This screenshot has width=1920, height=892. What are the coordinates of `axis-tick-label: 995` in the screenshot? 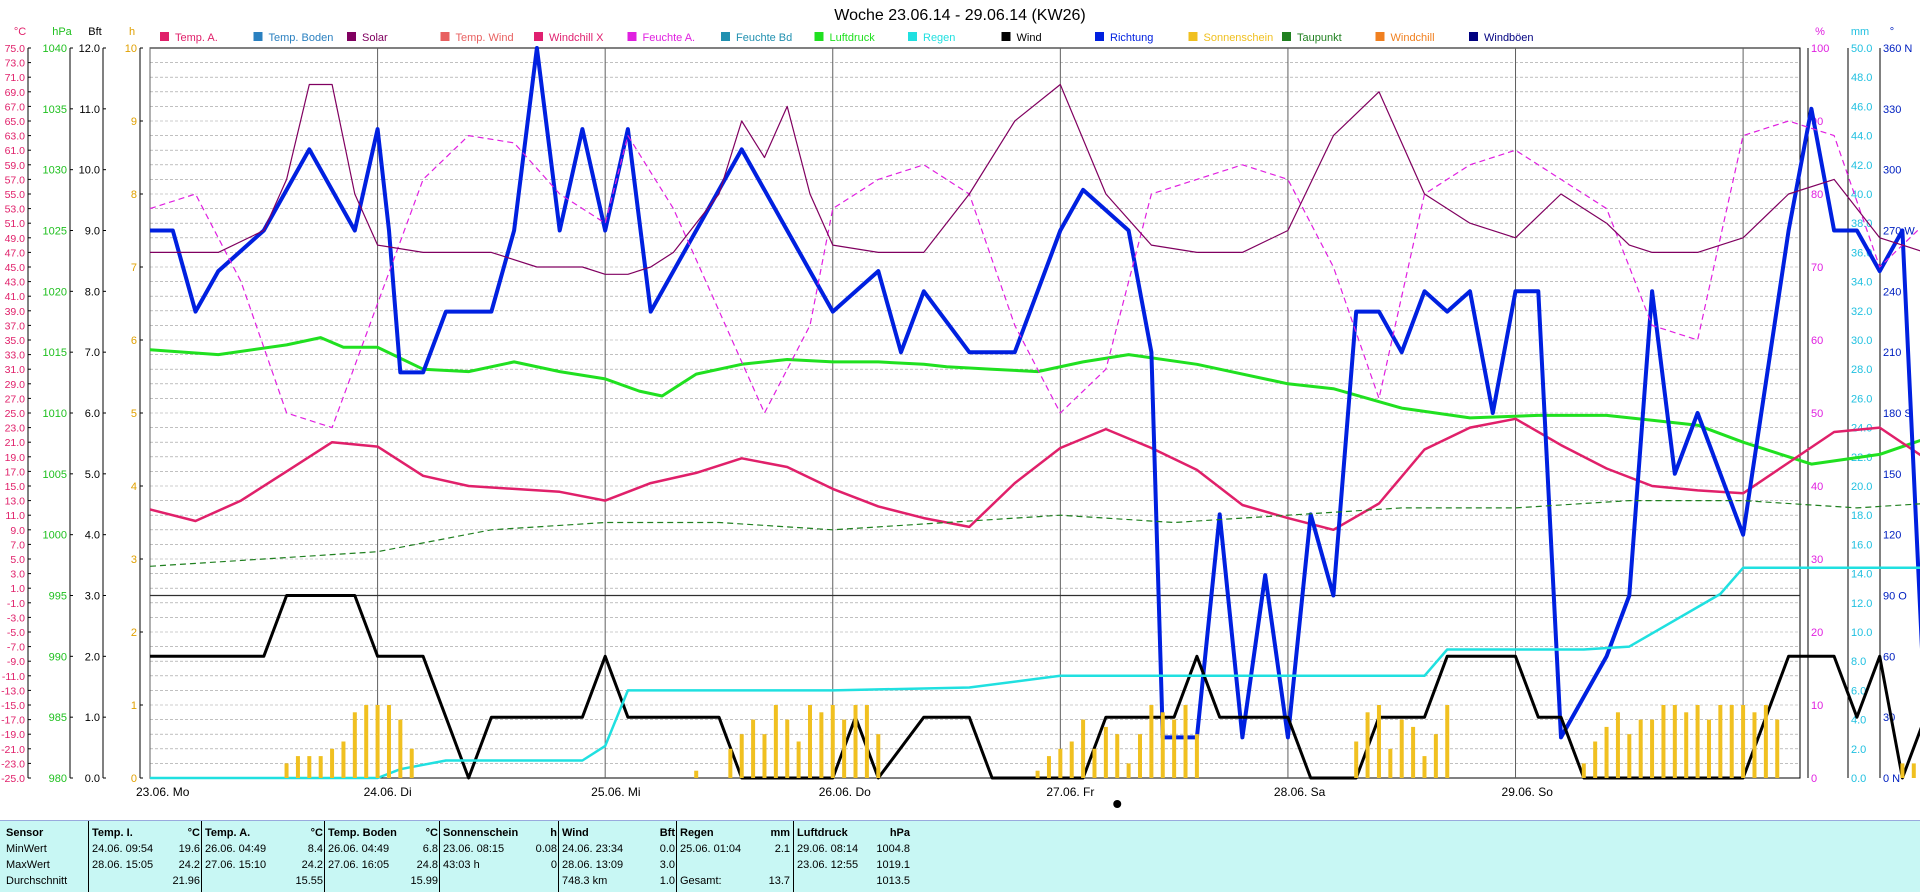 It's located at (58, 597).